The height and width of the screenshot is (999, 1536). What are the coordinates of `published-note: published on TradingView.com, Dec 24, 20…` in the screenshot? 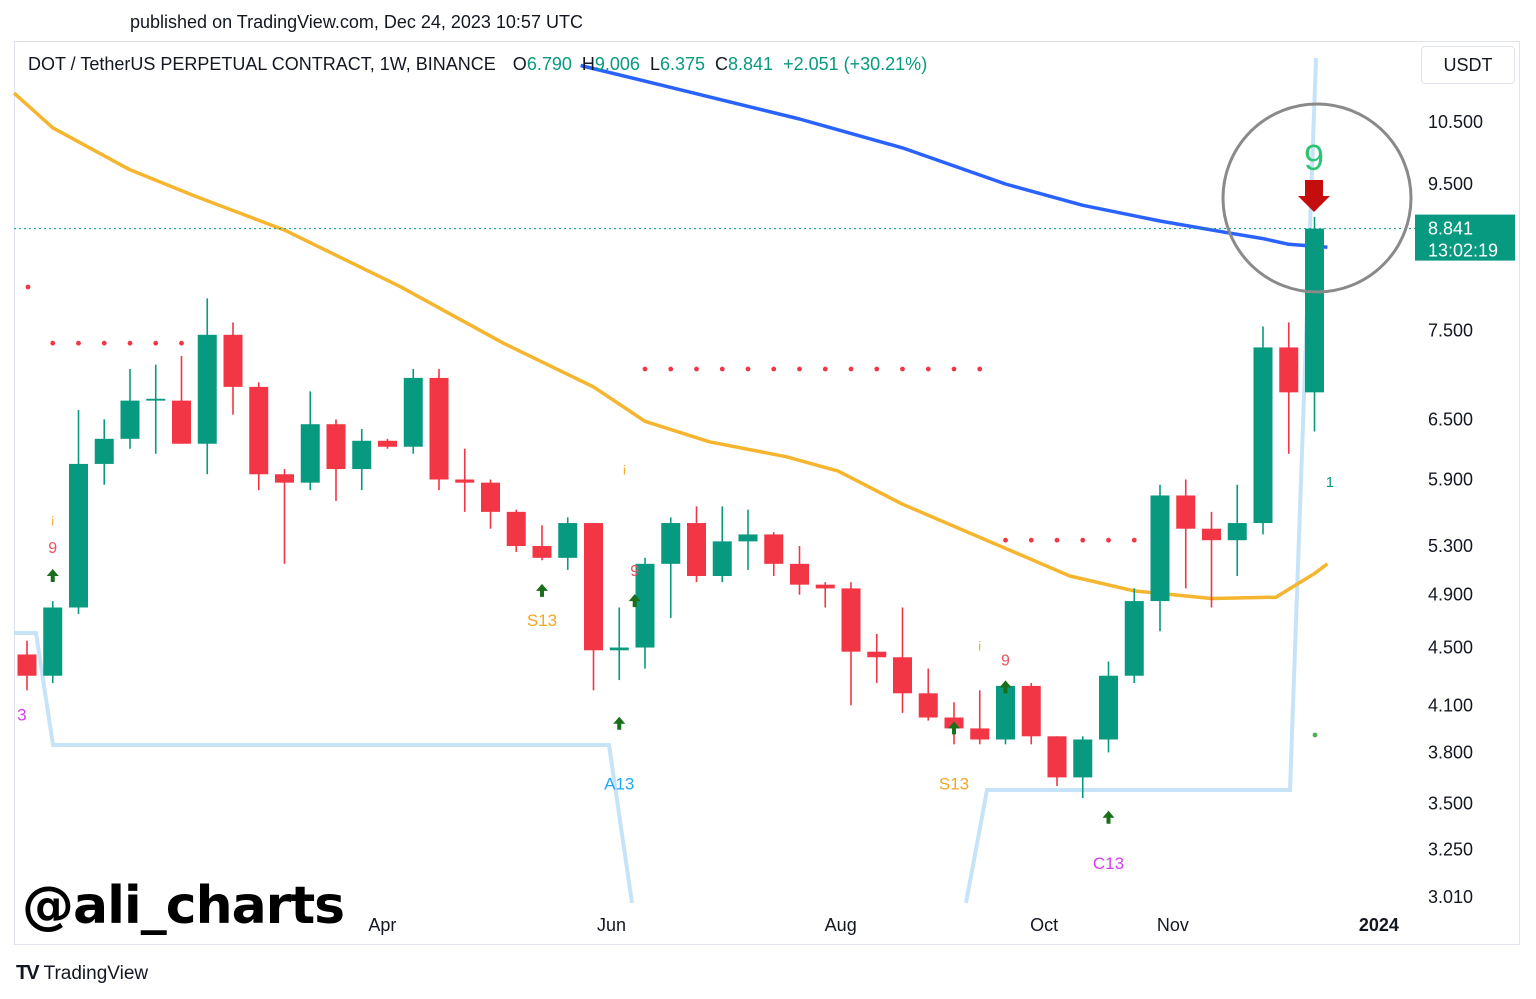 It's located at (356, 22).